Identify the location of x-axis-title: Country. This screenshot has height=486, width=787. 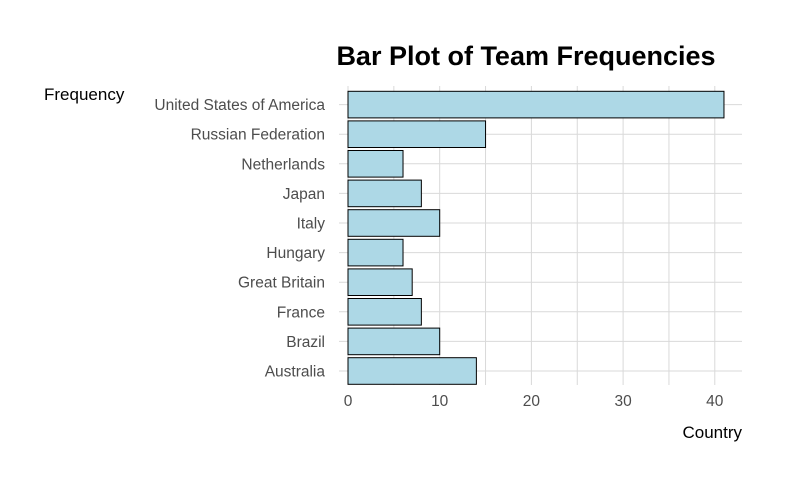
(712, 432).